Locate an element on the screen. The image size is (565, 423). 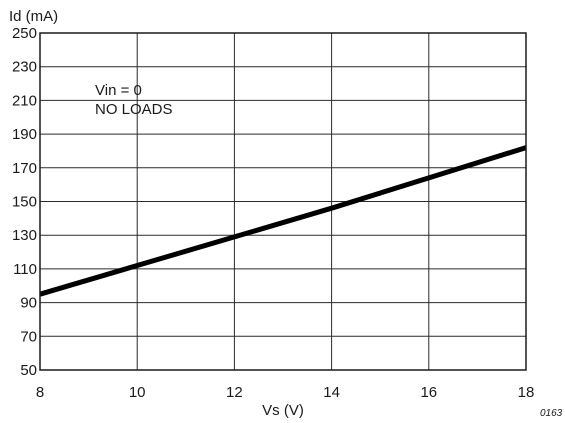
x-axis-label: Vs (V) is located at coordinates (283, 410).